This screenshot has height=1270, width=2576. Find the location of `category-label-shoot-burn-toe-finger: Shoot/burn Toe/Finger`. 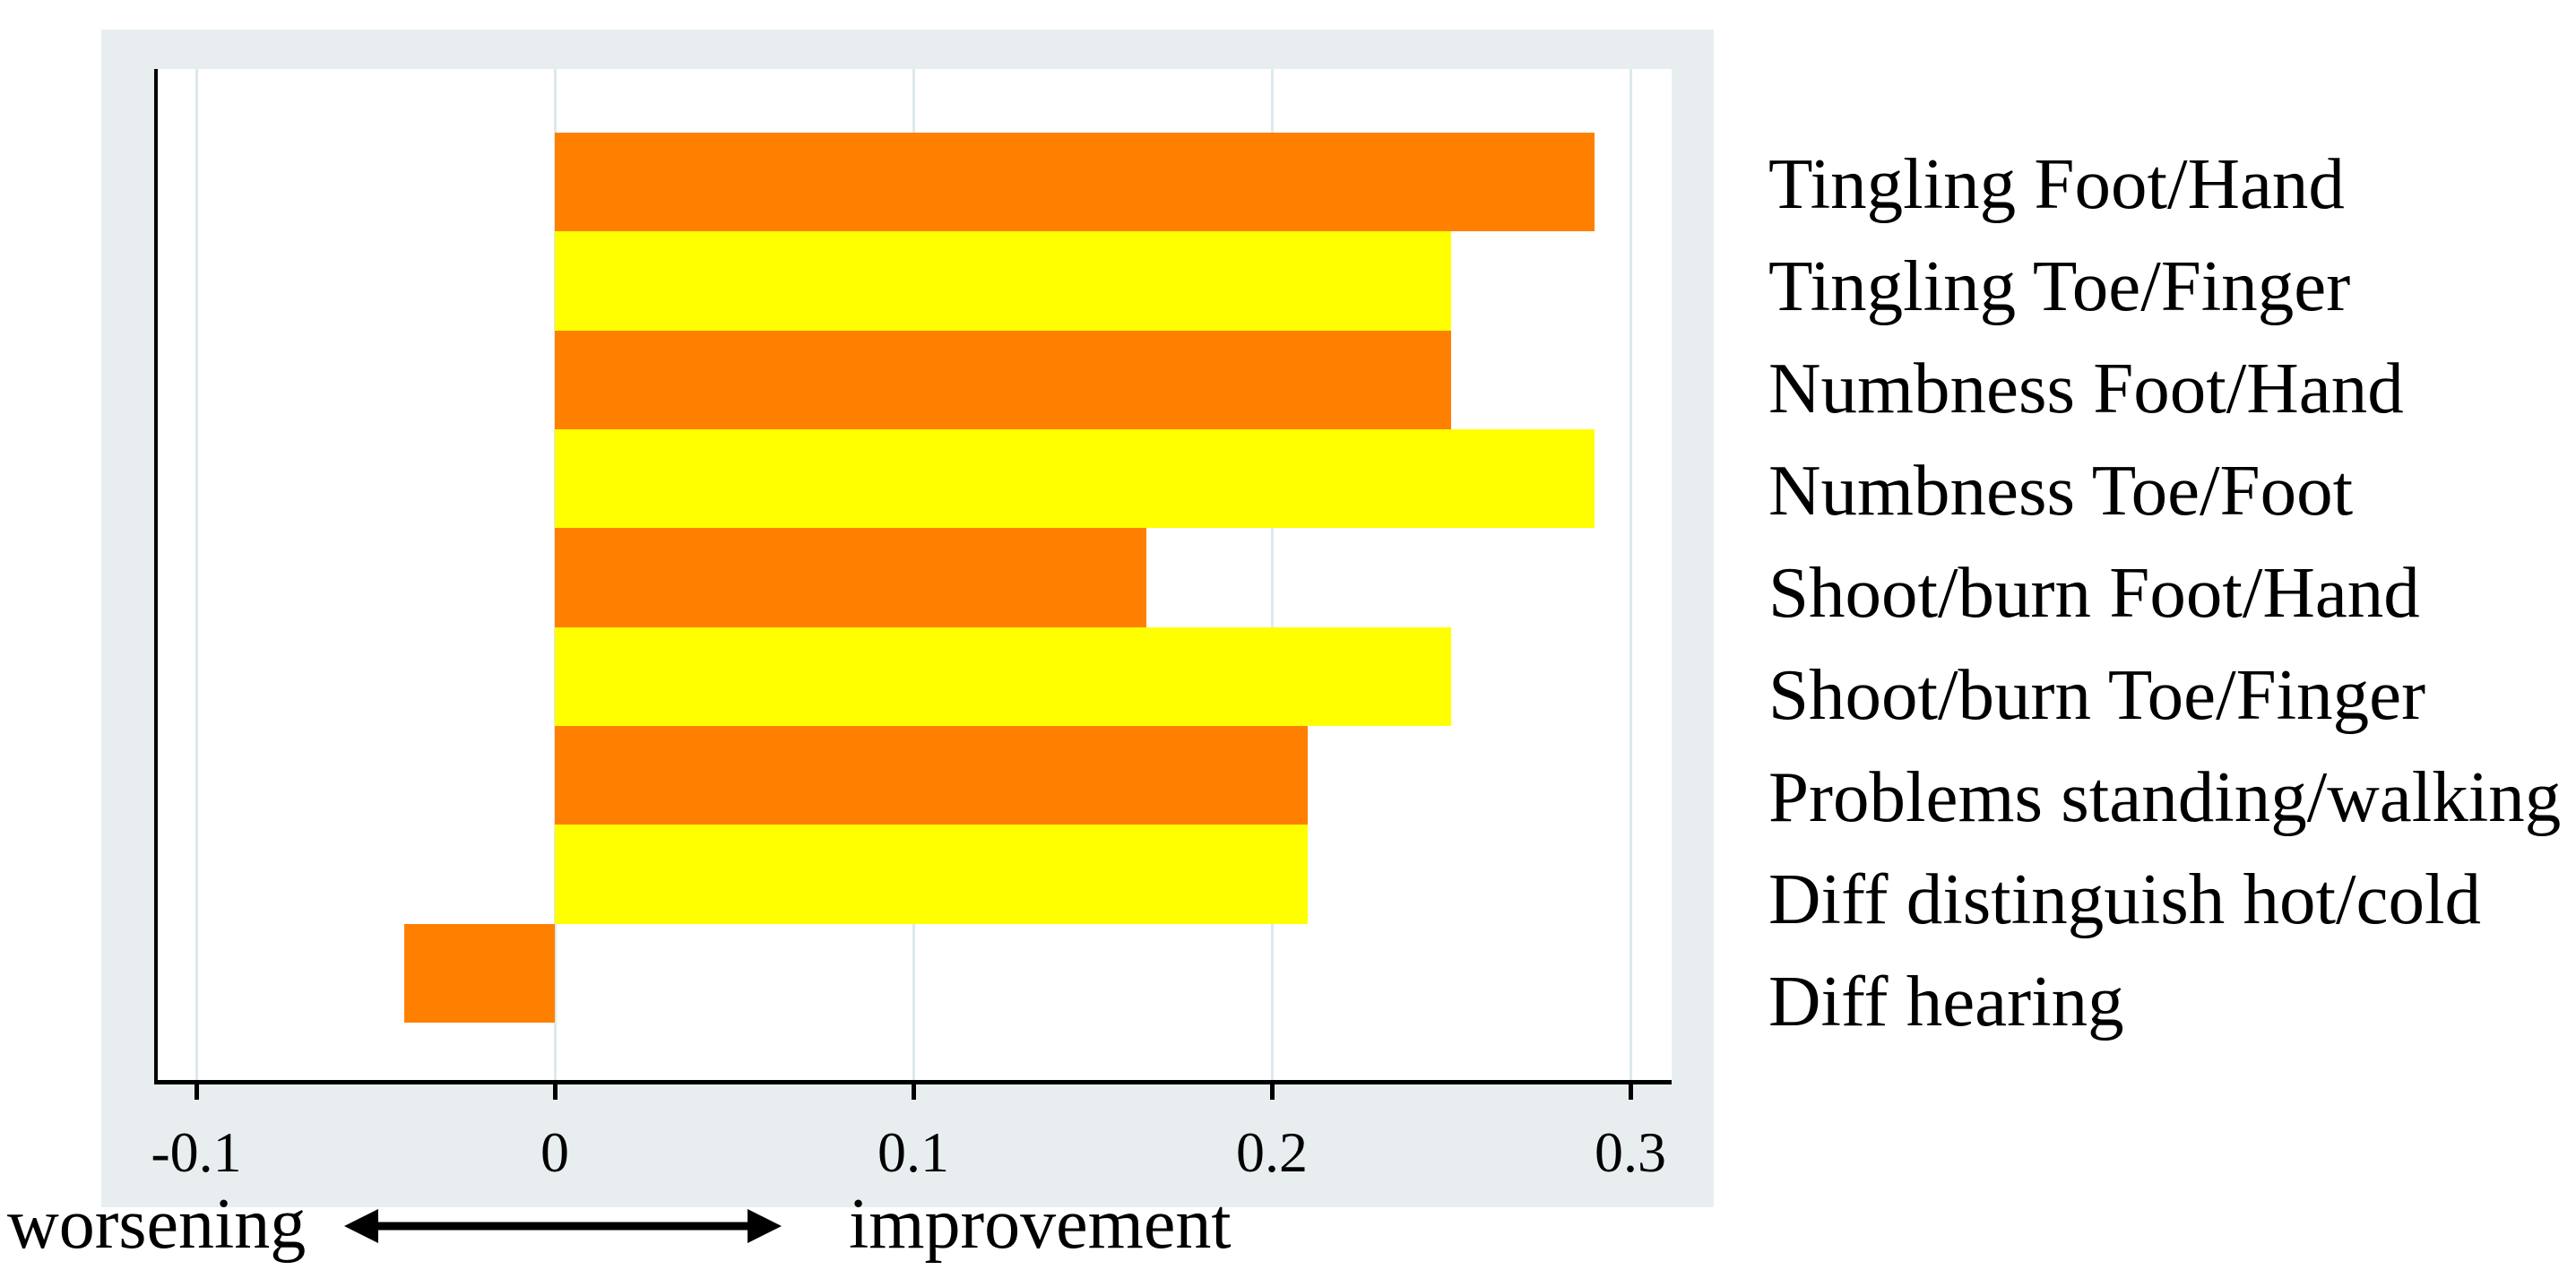

category-label-shoot-burn-toe-finger: Shoot/burn Toe/Finger is located at coordinates (2097, 694).